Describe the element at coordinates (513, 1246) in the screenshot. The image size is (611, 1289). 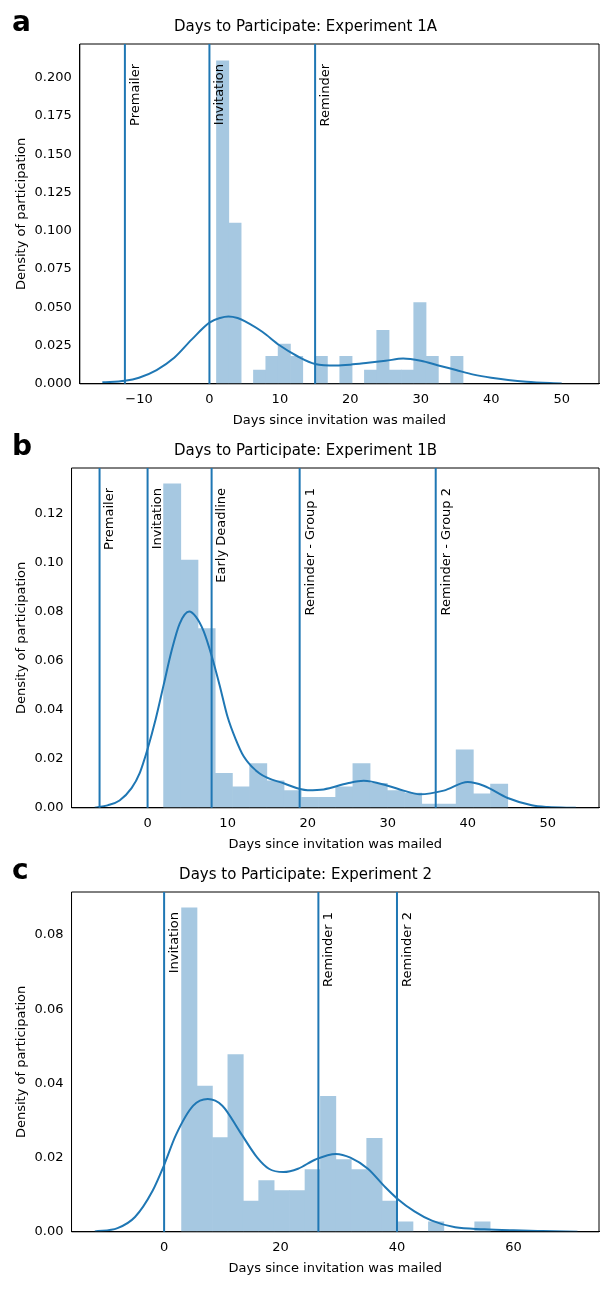
I see `x-tick-label: 60` at that location.